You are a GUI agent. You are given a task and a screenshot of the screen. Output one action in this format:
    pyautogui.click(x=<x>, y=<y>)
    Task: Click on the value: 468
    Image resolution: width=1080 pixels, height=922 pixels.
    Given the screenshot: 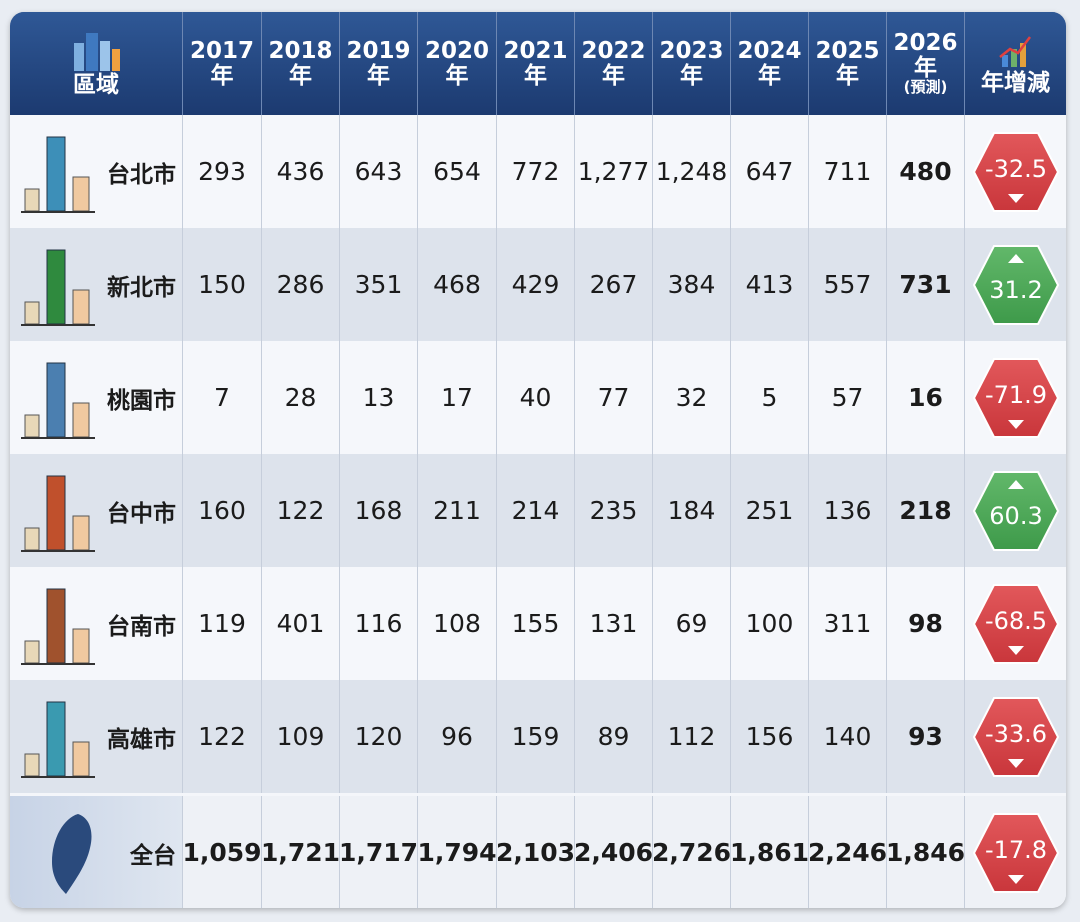 What is the action you would take?
    pyautogui.click(x=457, y=284)
    